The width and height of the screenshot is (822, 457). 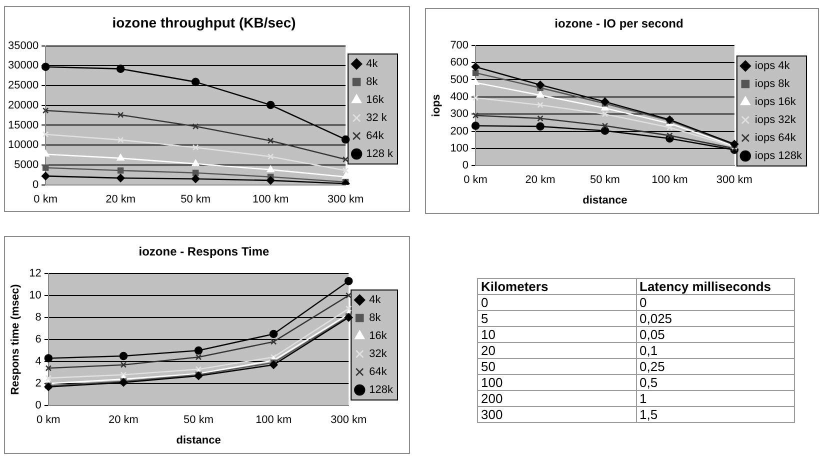 I want to click on text: 100, so click(x=557, y=382).